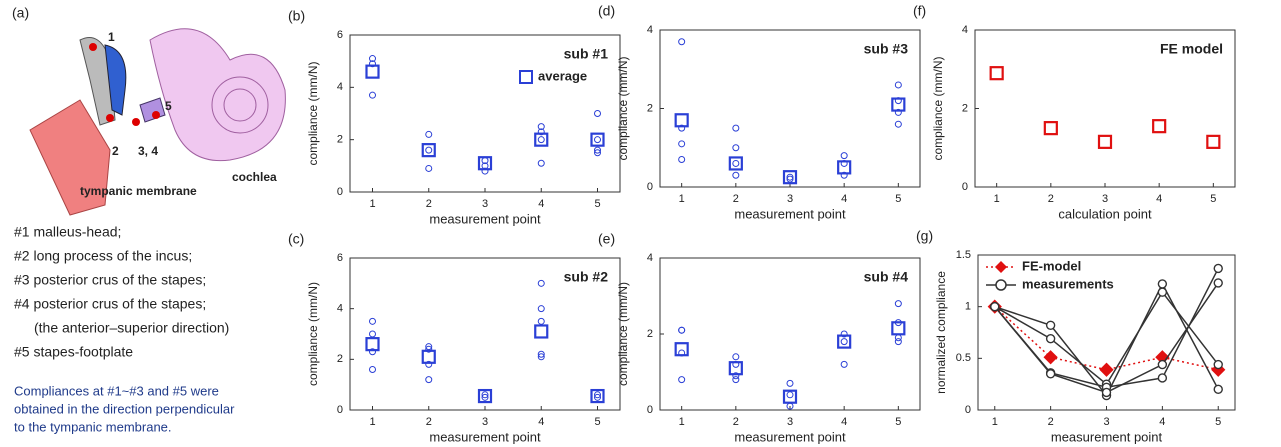  I want to click on legend-entry: FE-model, so click(1033, 265).